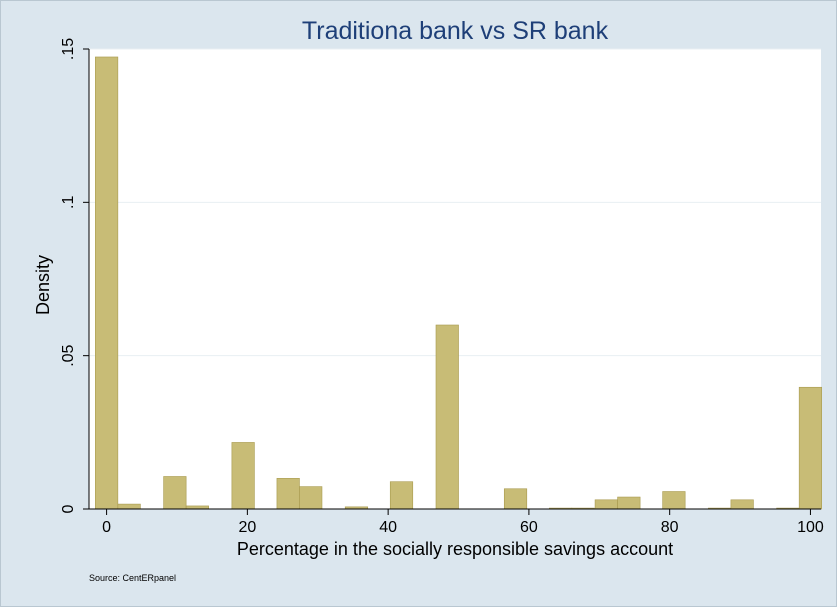 This screenshot has height=607, width=837. What do you see at coordinates (810, 527) in the screenshot?
I see `x-tick-label: 100` at bounding box center [810, 527].